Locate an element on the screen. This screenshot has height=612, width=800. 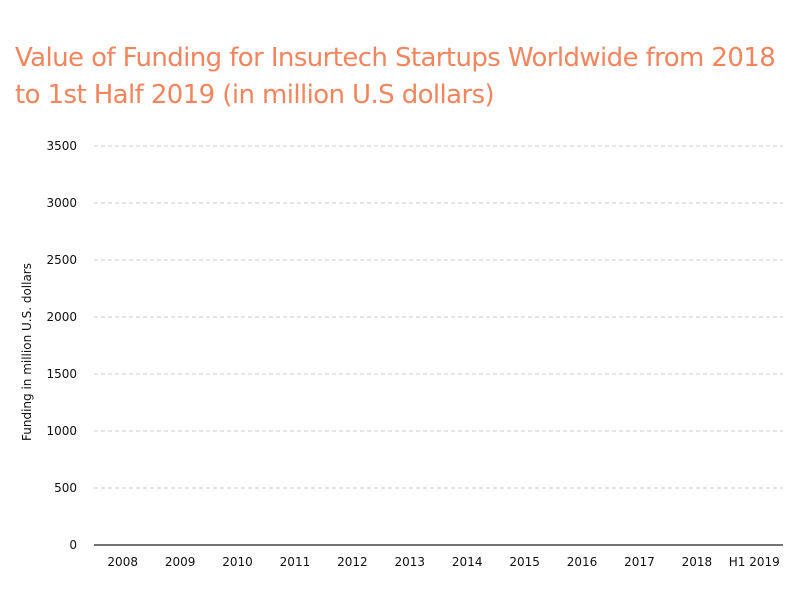
y-tick-label: 2500 is located at coordinates (61, 260).